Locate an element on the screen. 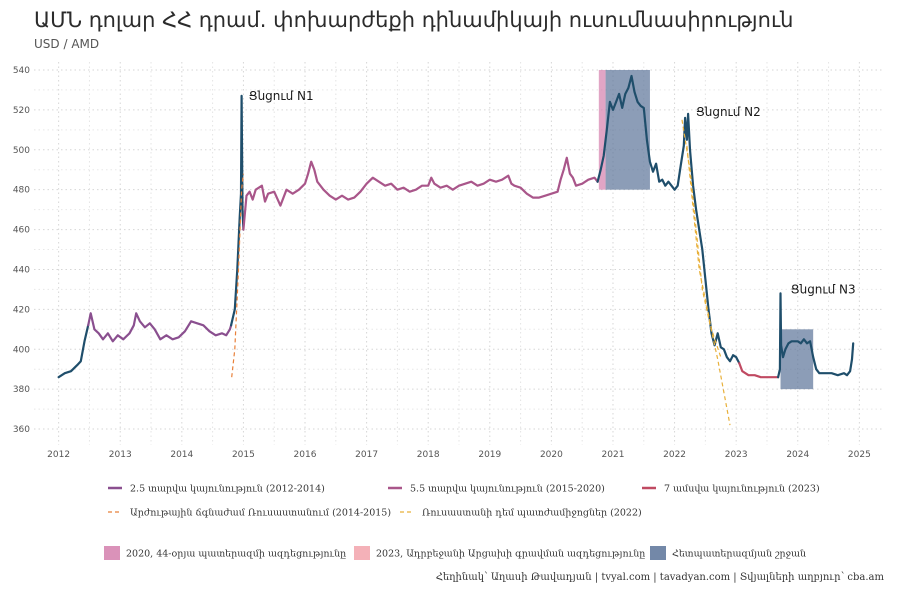  legend-label: 5.5 տարվա կայունություն (2015-2020) is located at coordinates (507, 489).